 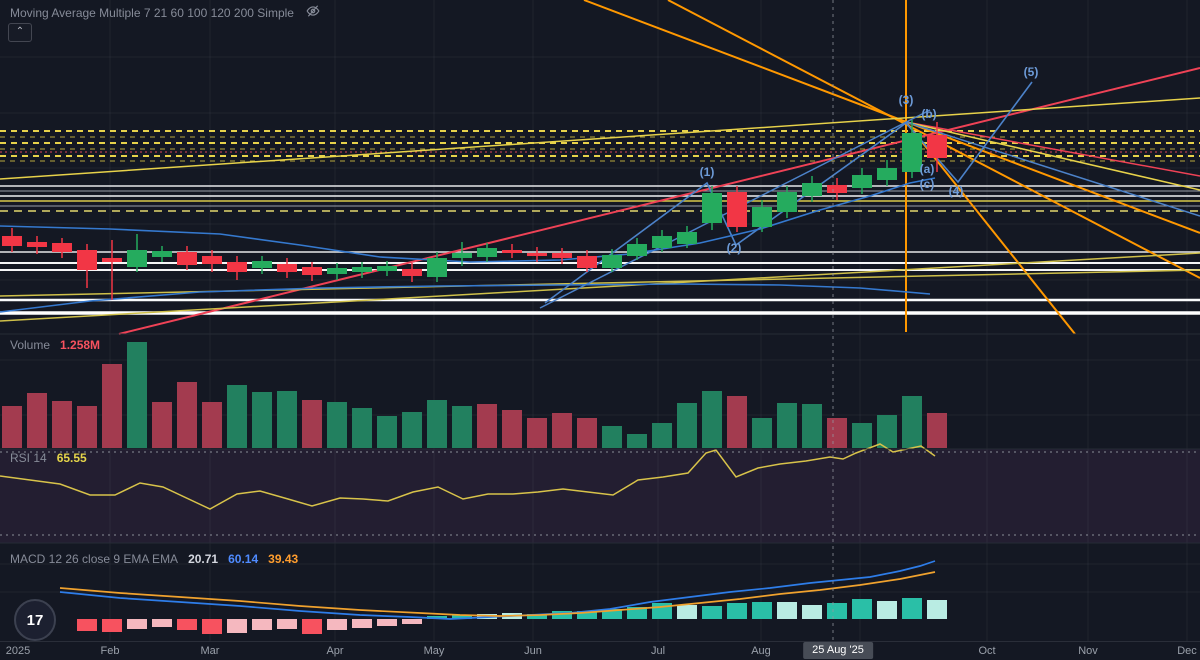 I want to click on svg-text: (3), so click(x=906, y=100).